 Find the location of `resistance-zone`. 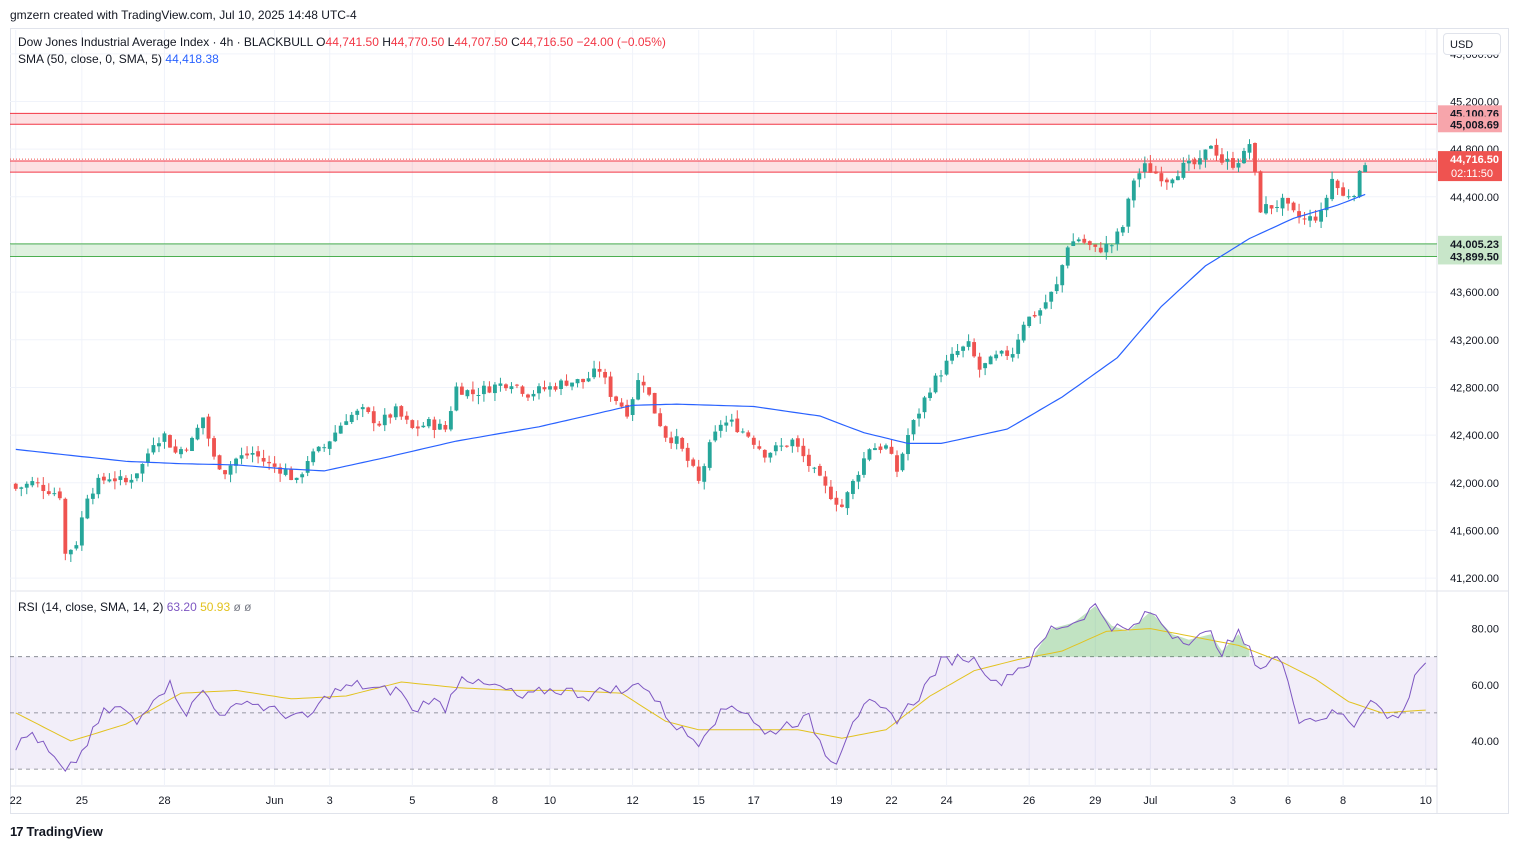

resistance-zone is located at coordinates (723, 119).